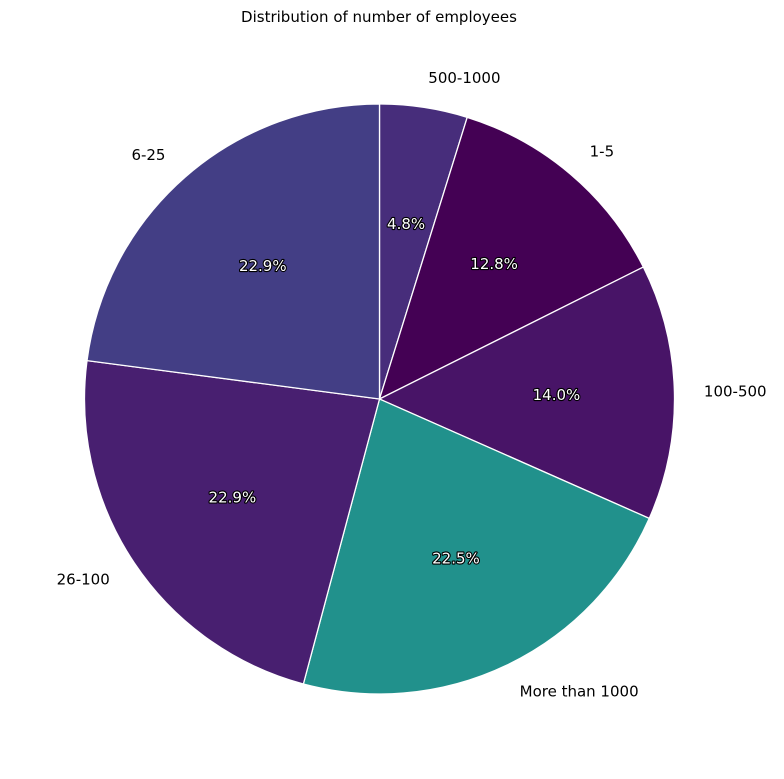  I want to click on slice-label: 26-100, so click(83, 579).